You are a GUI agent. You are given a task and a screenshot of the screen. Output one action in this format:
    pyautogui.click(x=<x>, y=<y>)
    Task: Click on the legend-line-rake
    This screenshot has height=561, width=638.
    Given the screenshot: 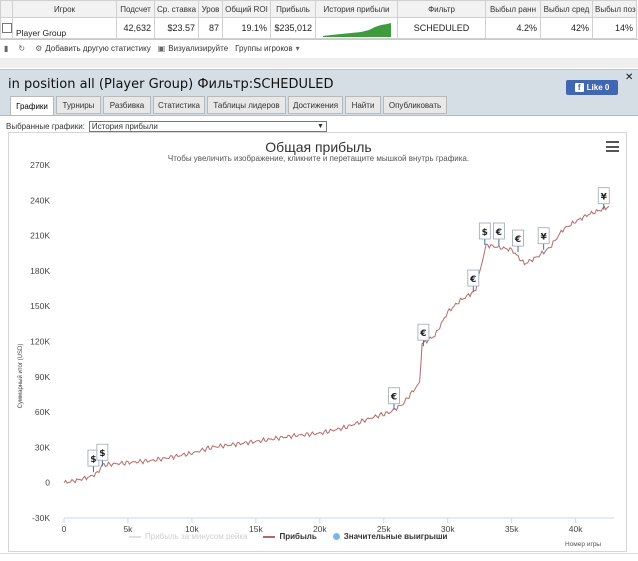 What is the action you would take?
    pyautogui.click(x=135, y=536)
    